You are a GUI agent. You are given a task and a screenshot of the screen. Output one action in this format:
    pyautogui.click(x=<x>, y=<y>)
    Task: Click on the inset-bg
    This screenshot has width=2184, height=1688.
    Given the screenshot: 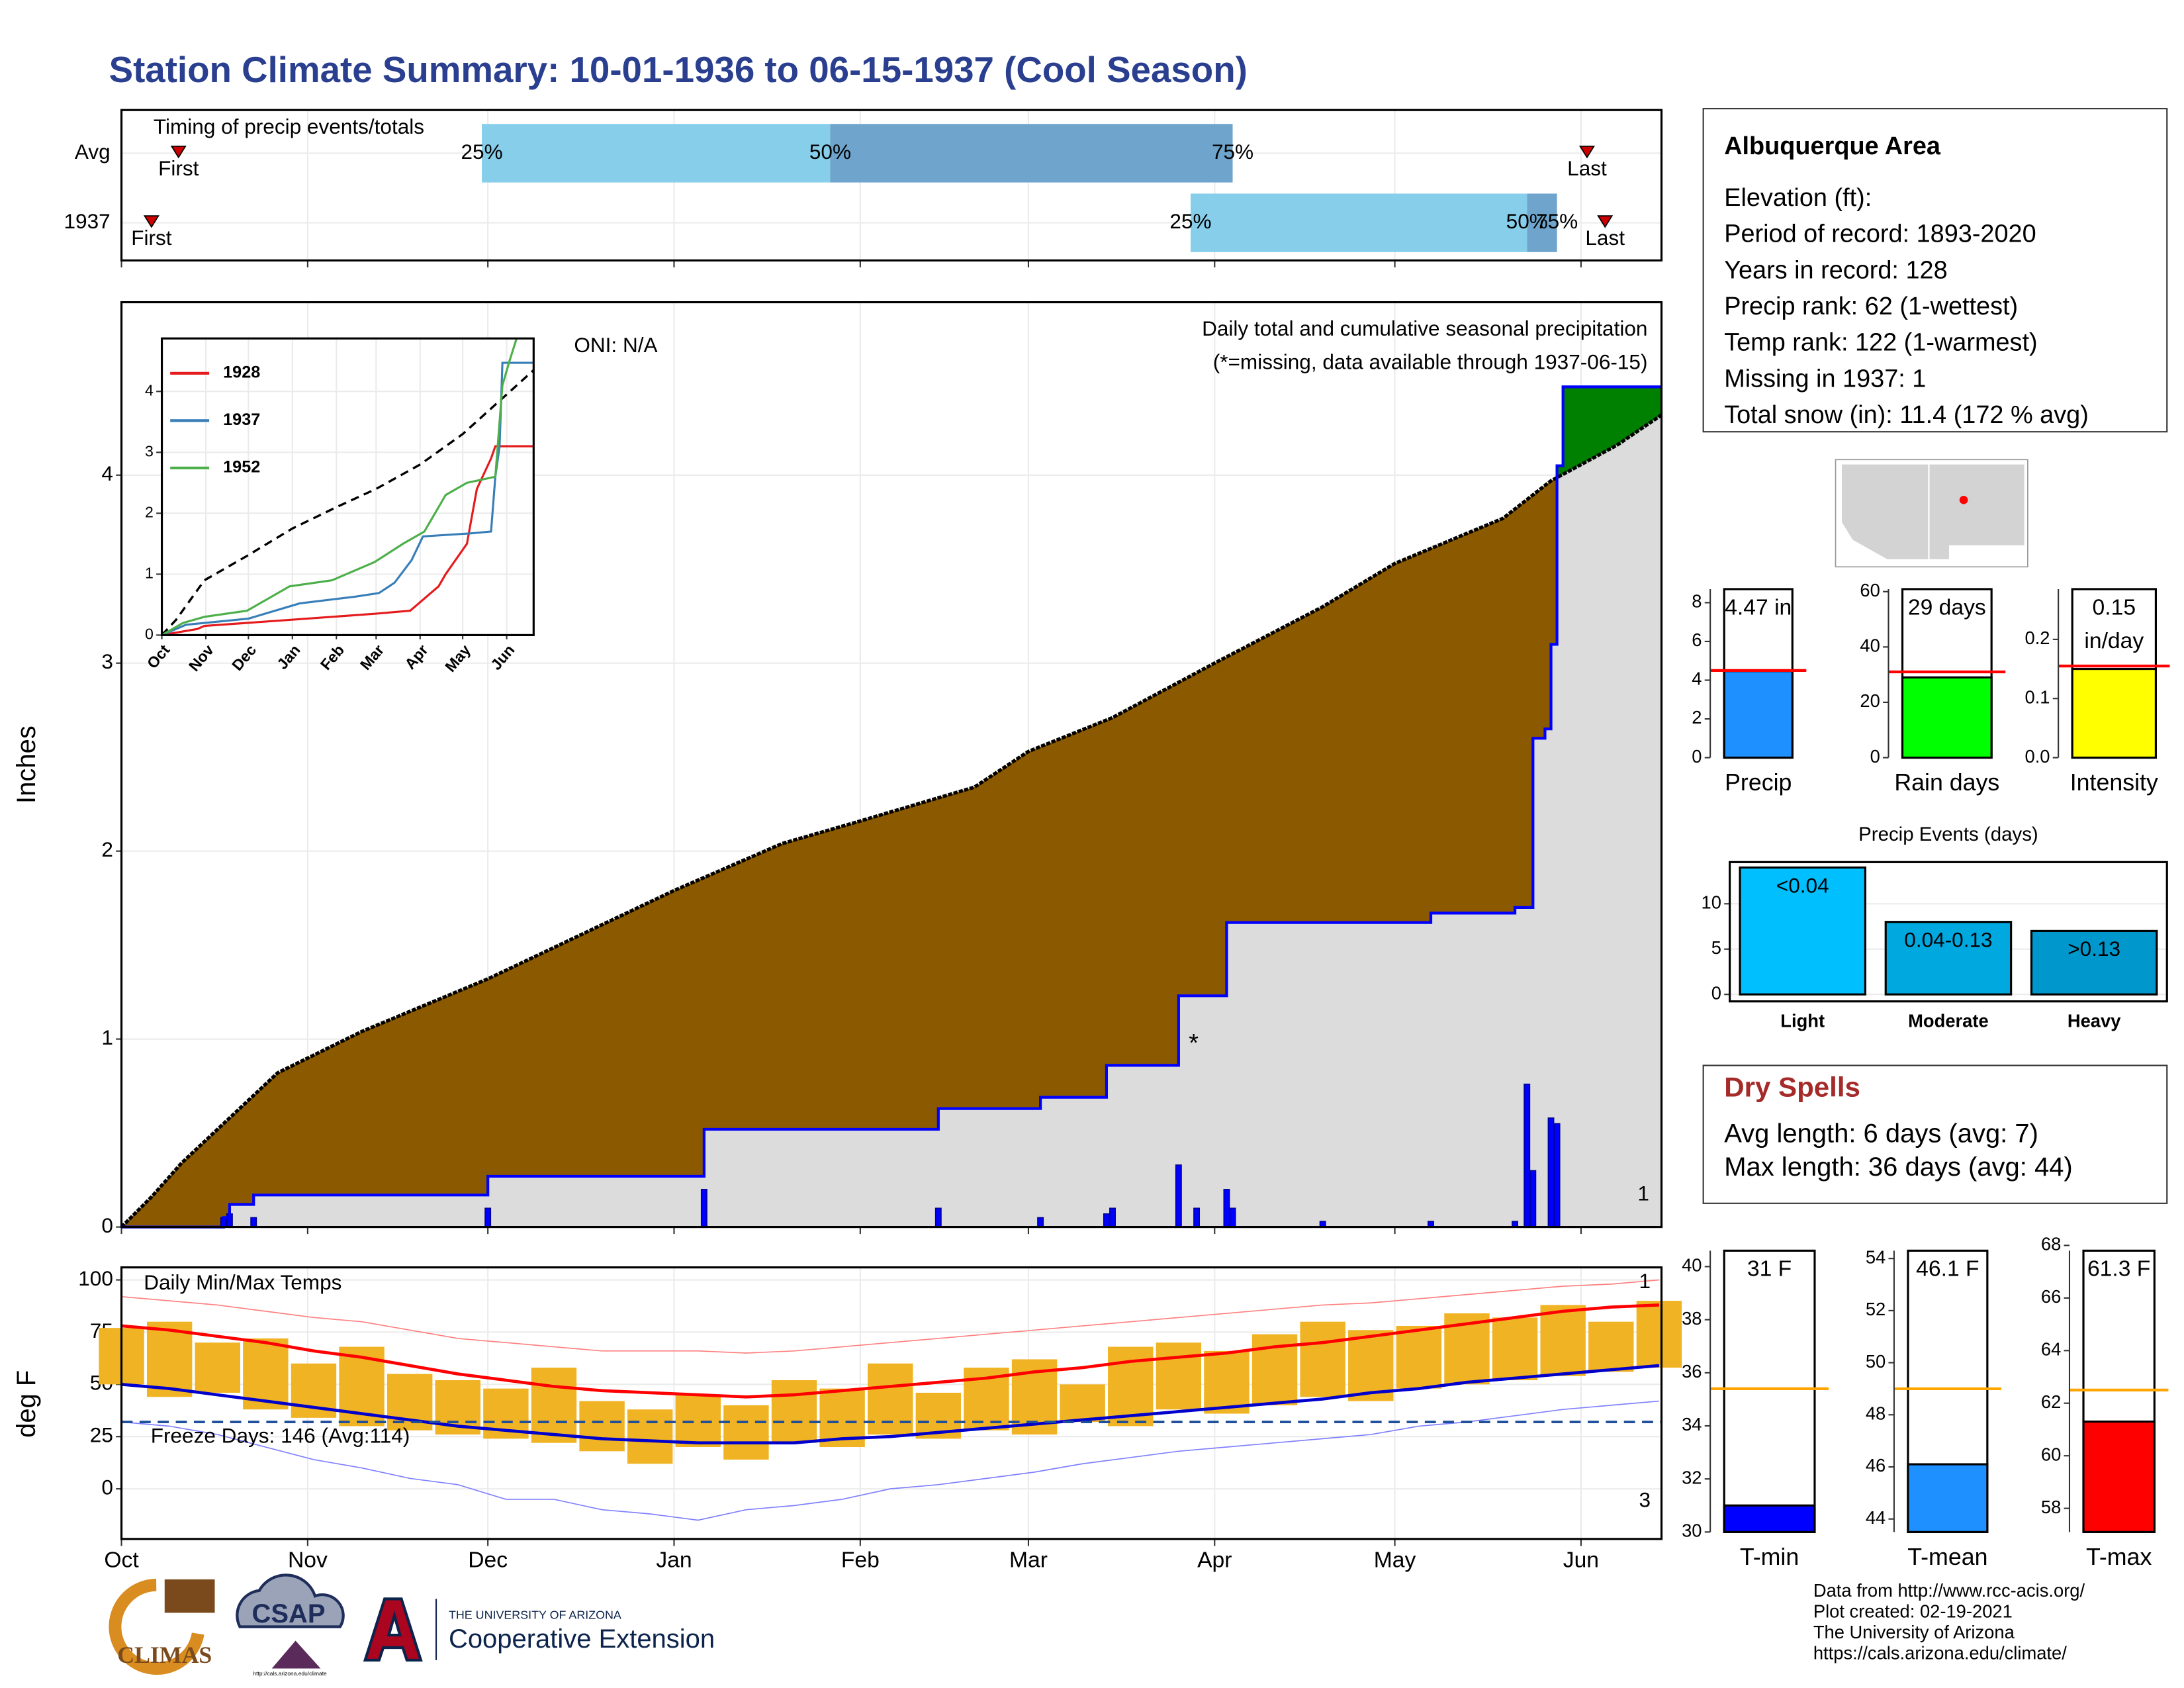 What is the action you would take?
    pyautogui.click(x=348, y=486)
    